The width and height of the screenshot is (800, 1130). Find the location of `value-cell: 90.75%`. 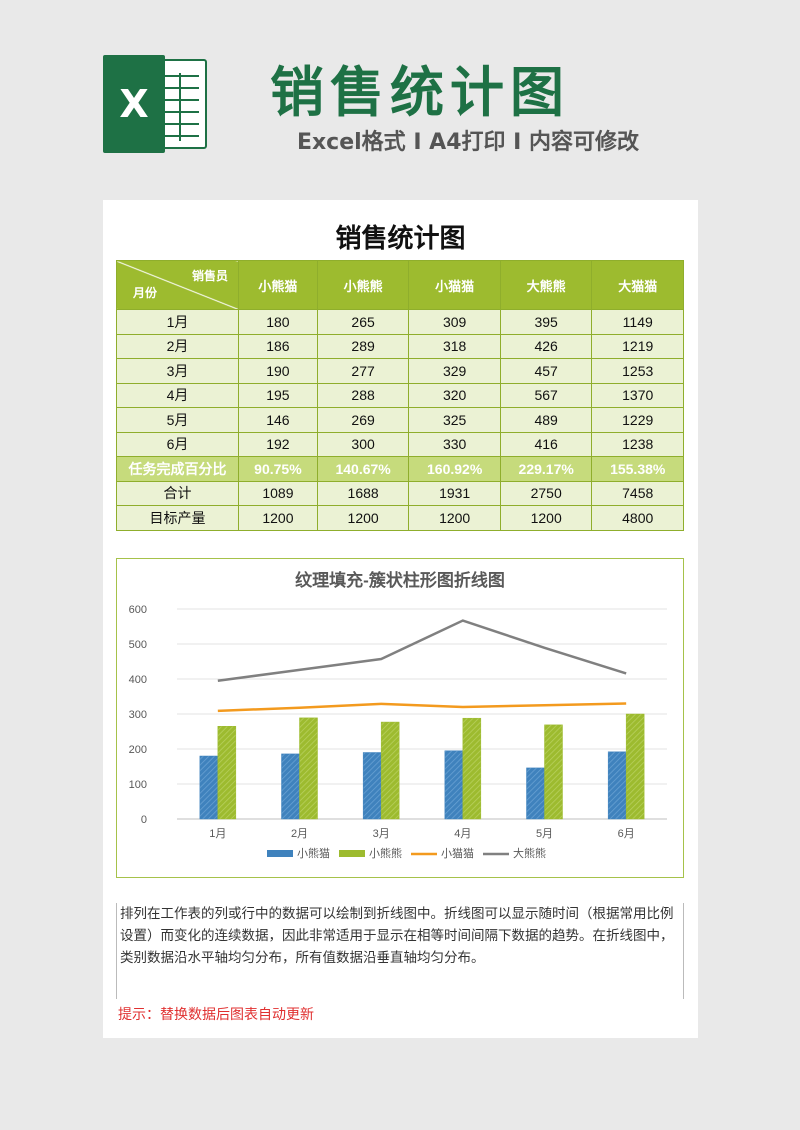

value-cell: 90.75% is located at coordinates (278, 469).